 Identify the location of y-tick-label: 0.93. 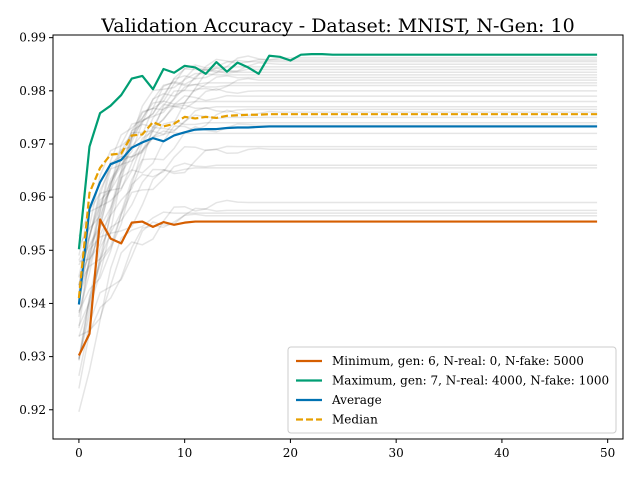
(32, 357).